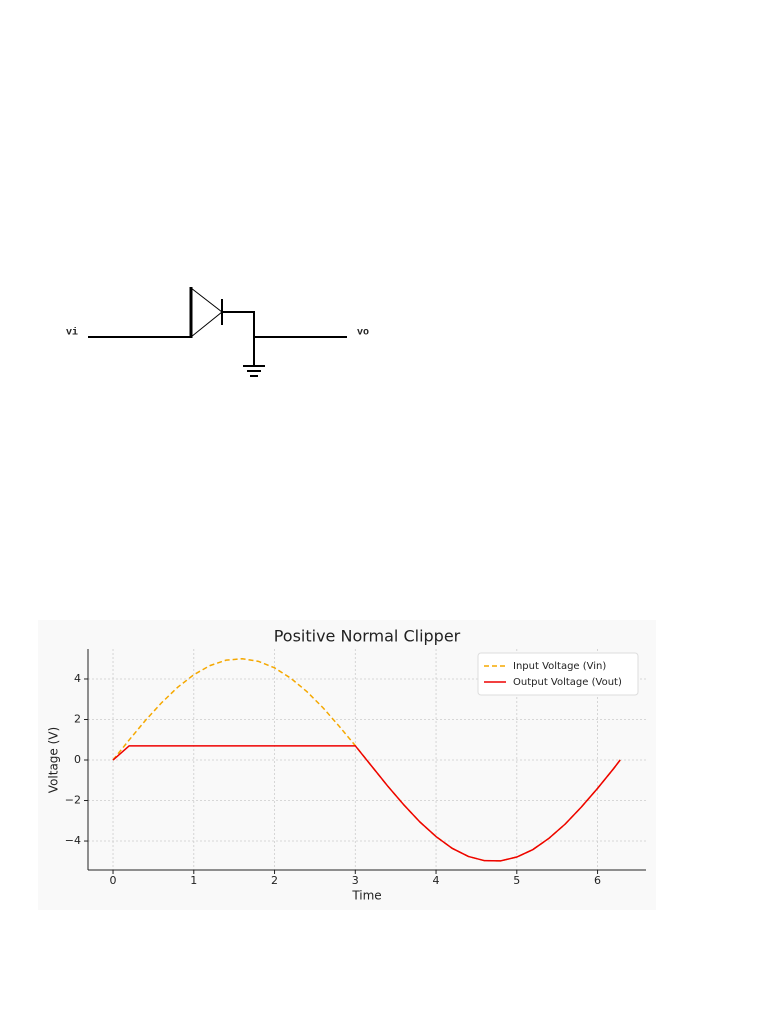 The width and height of the screenshot is (768, 1024). I want to click on legend-label: Output Voltage (Vout), so click(567, 682).